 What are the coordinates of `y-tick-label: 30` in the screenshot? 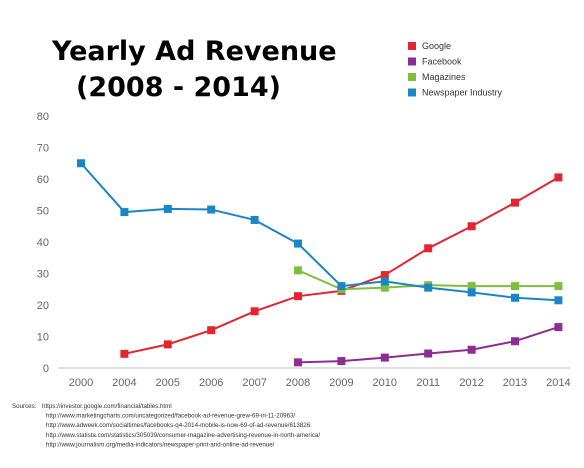 It's located at (43, 275).